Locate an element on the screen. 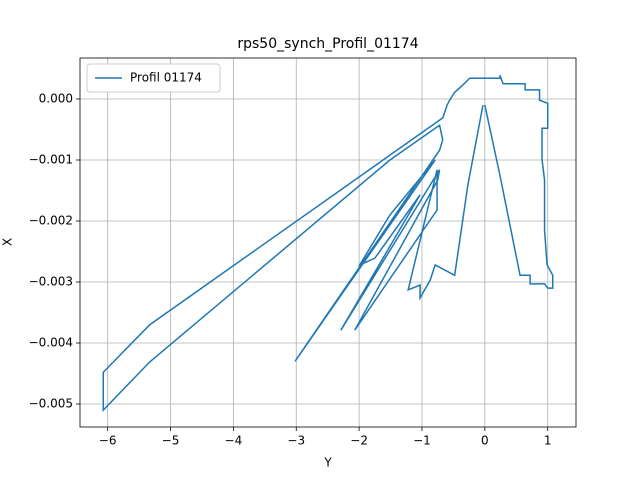  x-tick-label: −5 is located at coordinates (171, 441).